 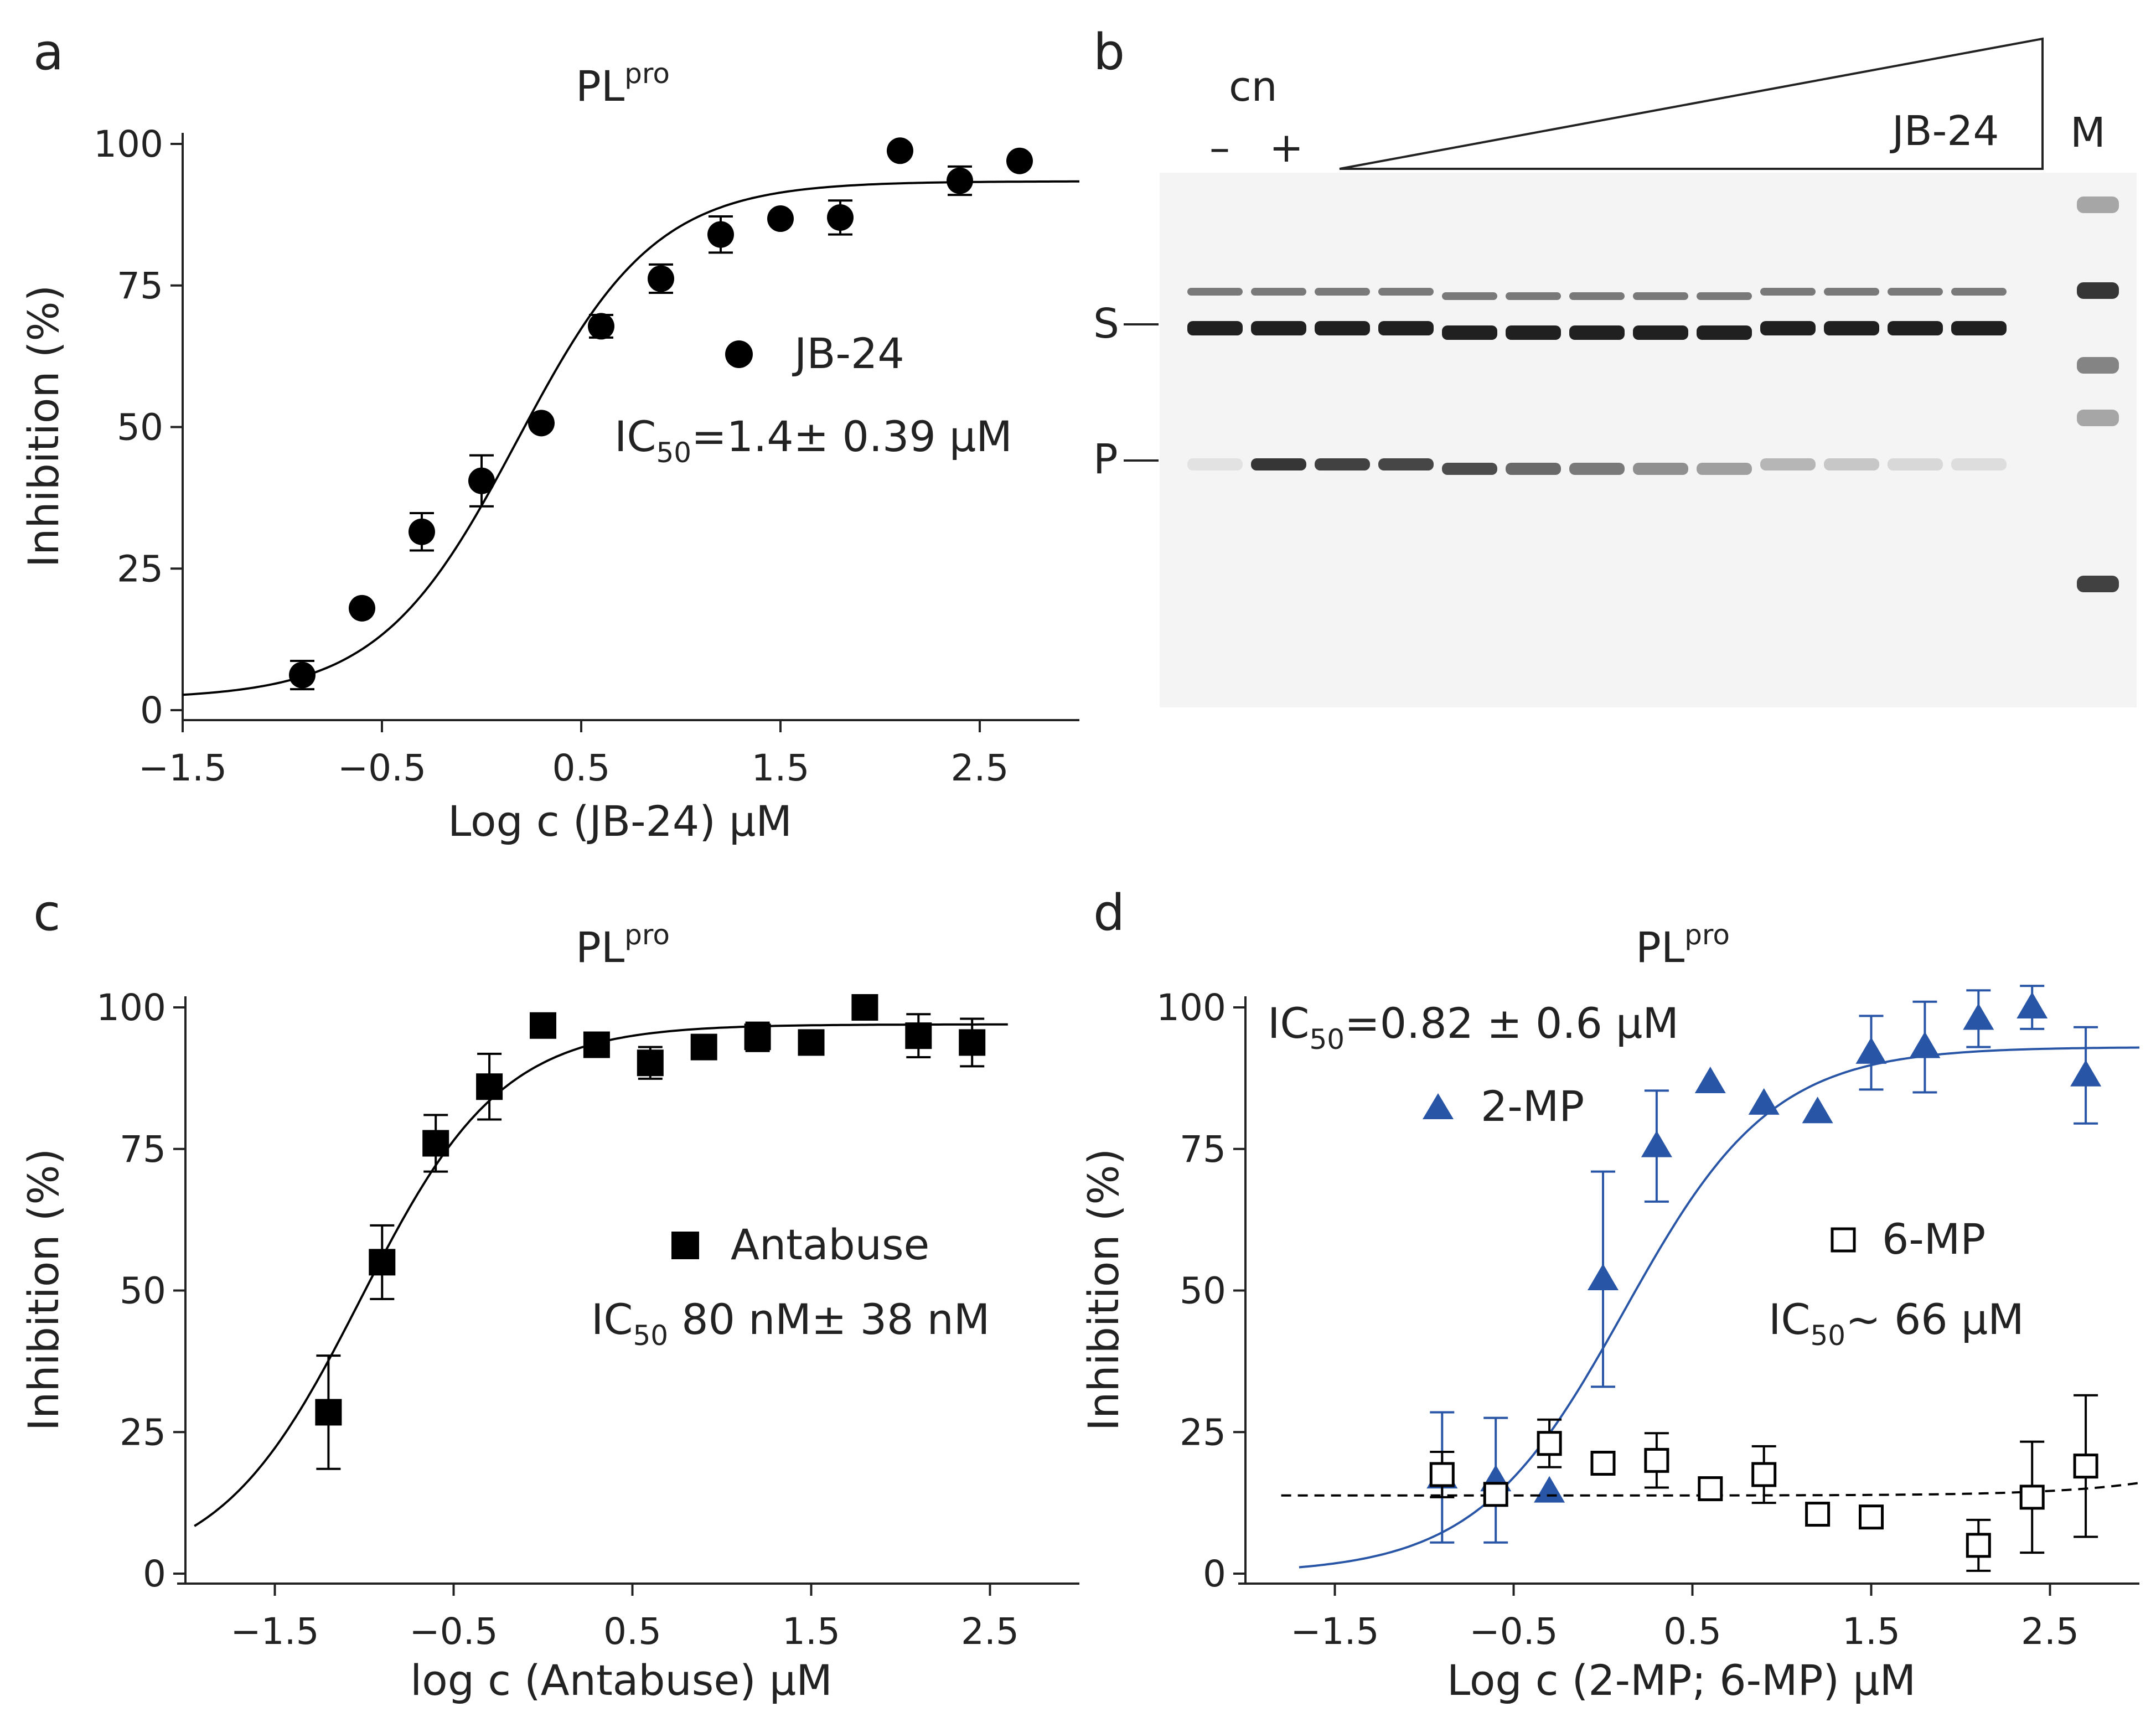 I want to click on x-tick-label-d: −0.5, so click(x=1513, y=1632).